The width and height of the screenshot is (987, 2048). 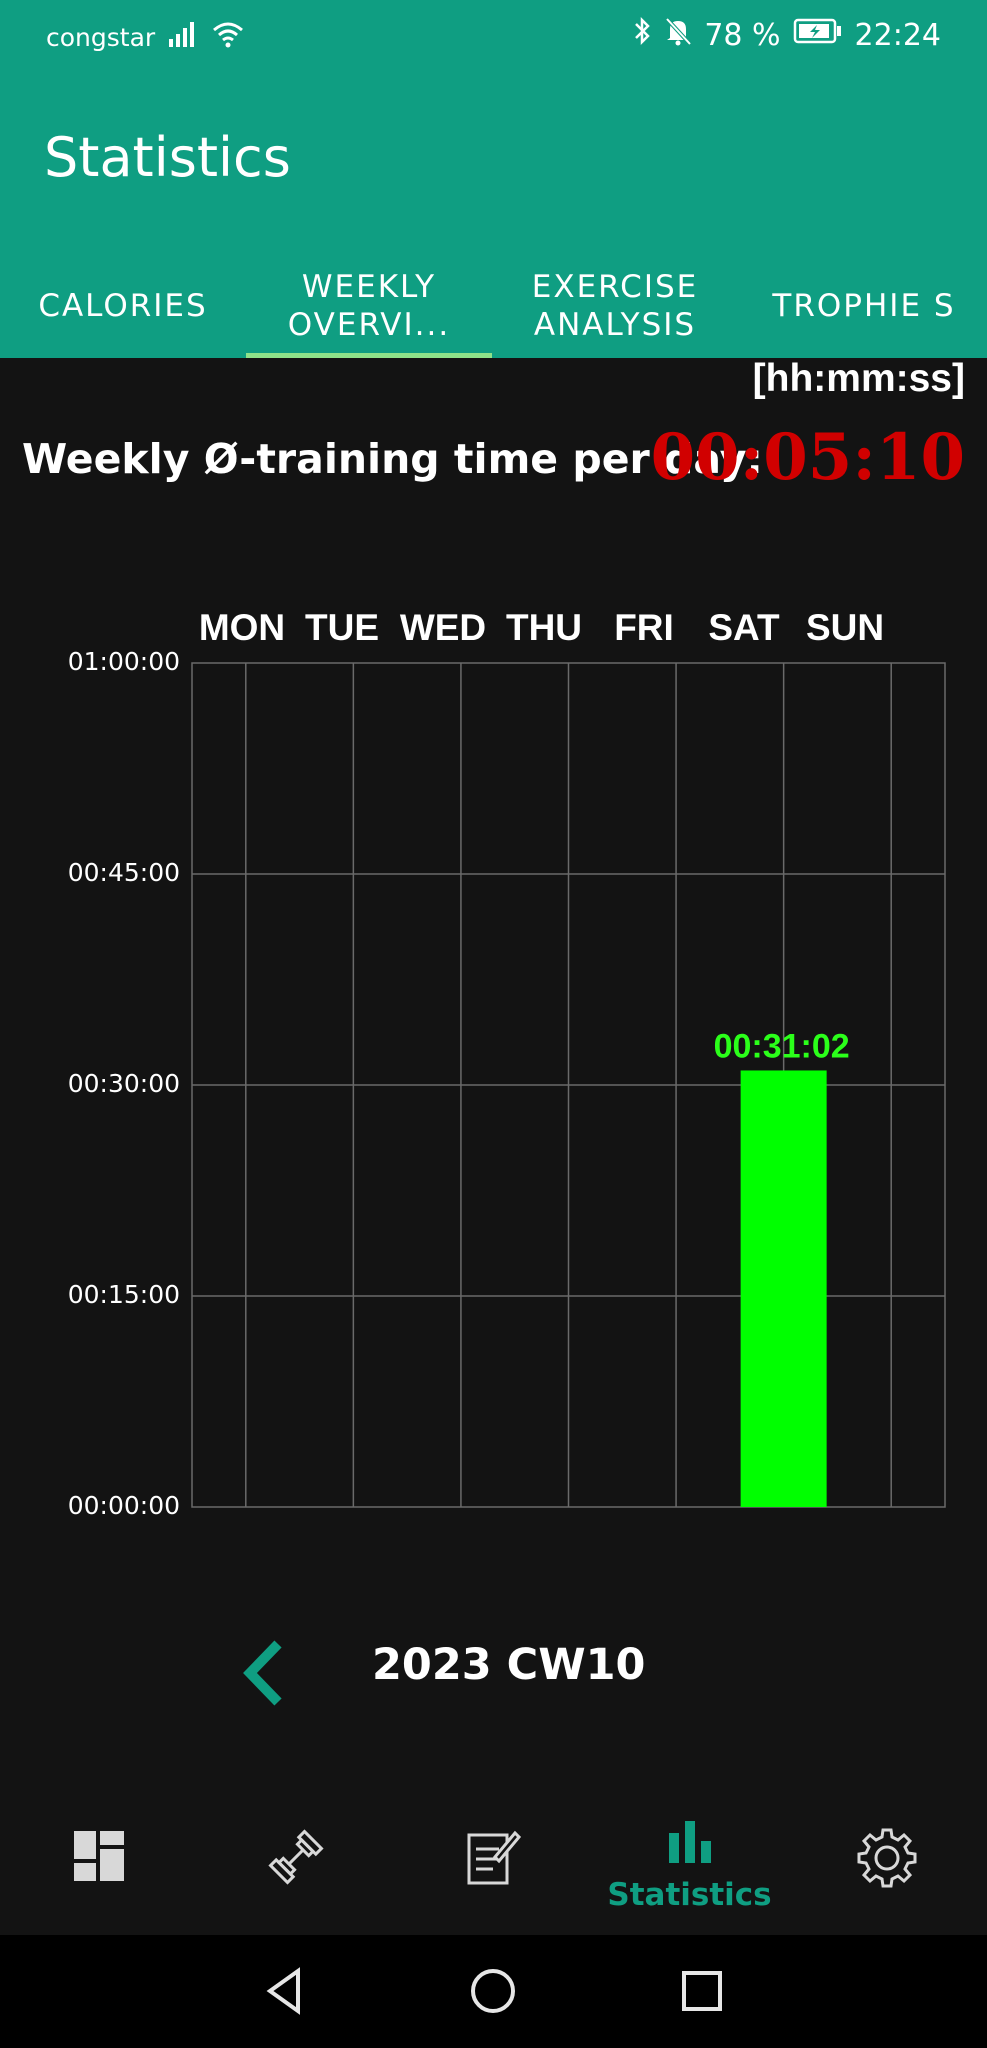 I want to click on clock: 22:24, so click(x=897, y=35).